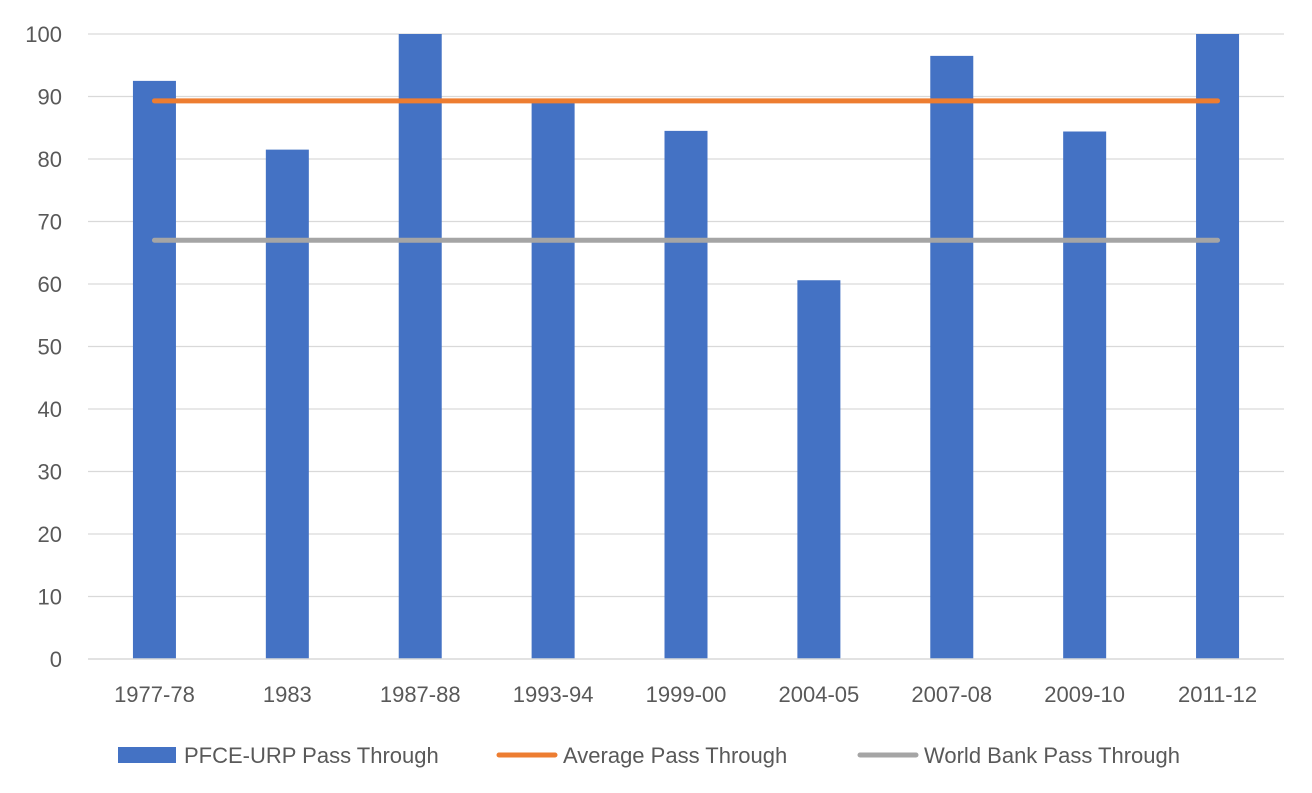 The image size is (1312, 793). I want to click on legend-label: PFCE-URP Pass Through, so click(311, 755).